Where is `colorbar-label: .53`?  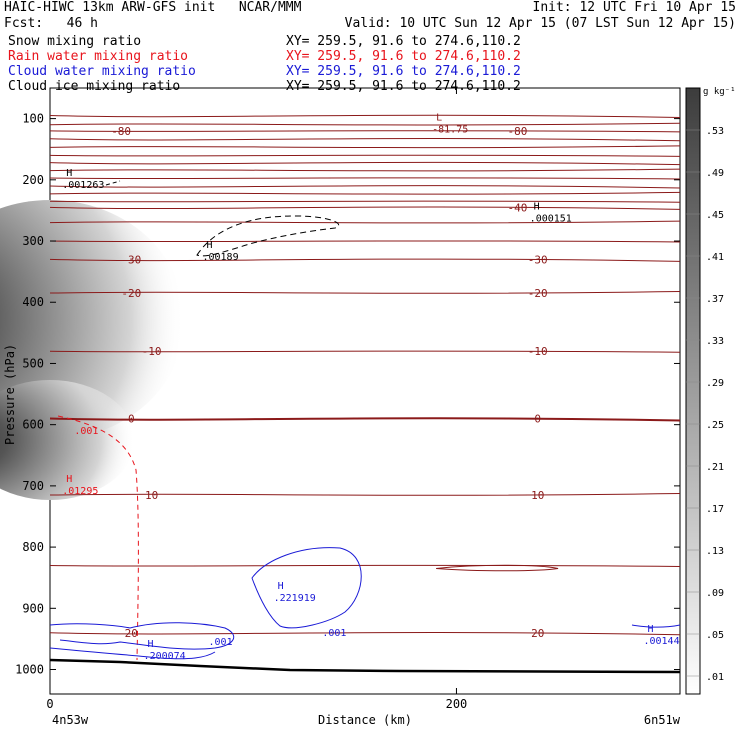
colorbar-label: .53 is located at coordinates (715, 131).